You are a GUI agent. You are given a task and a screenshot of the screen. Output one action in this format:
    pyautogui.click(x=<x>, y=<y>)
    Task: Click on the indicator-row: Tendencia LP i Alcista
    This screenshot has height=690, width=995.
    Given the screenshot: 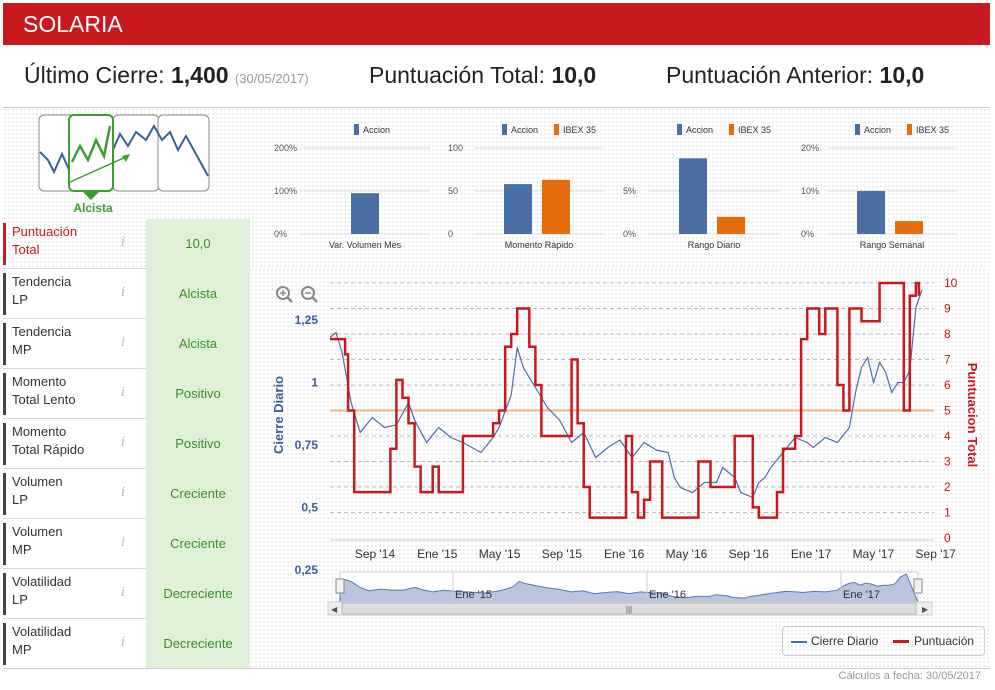 What is the action you would take?
    pyautogui.click(x=126, y=294)
    